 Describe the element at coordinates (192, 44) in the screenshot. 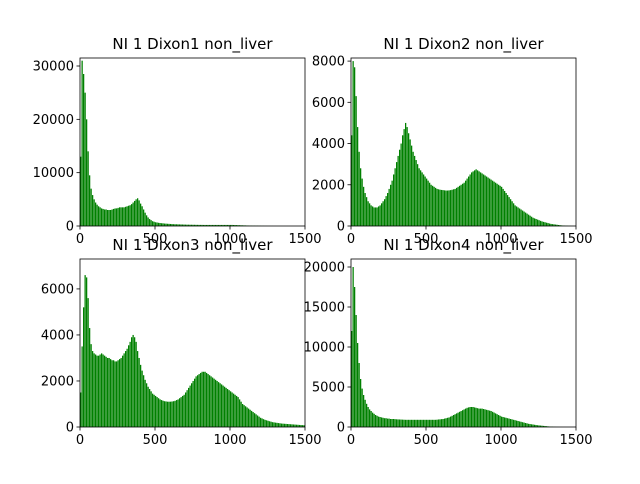

I see `subplot-title: NI 1 Dixon1 non_liver` at that location.